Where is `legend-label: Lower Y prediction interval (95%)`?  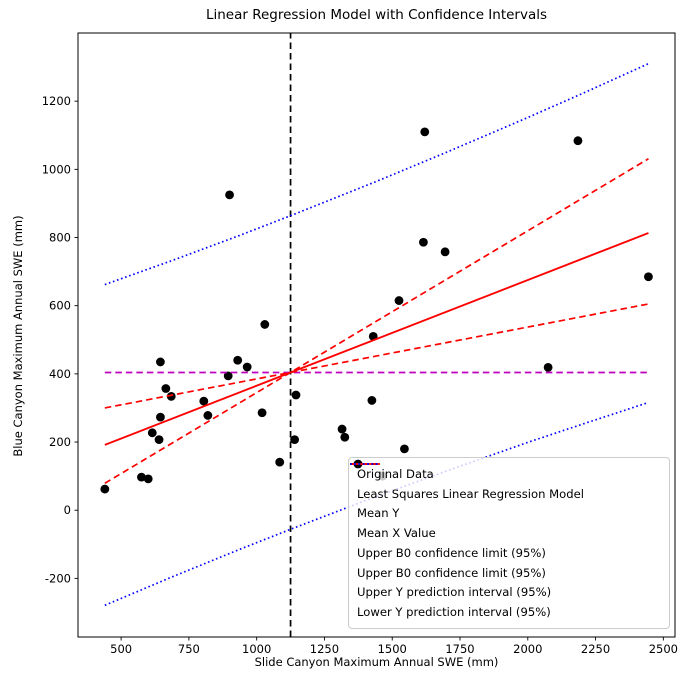
legend-label: Lower Y prediction interval (95%) is located at coordinates (454, 612).